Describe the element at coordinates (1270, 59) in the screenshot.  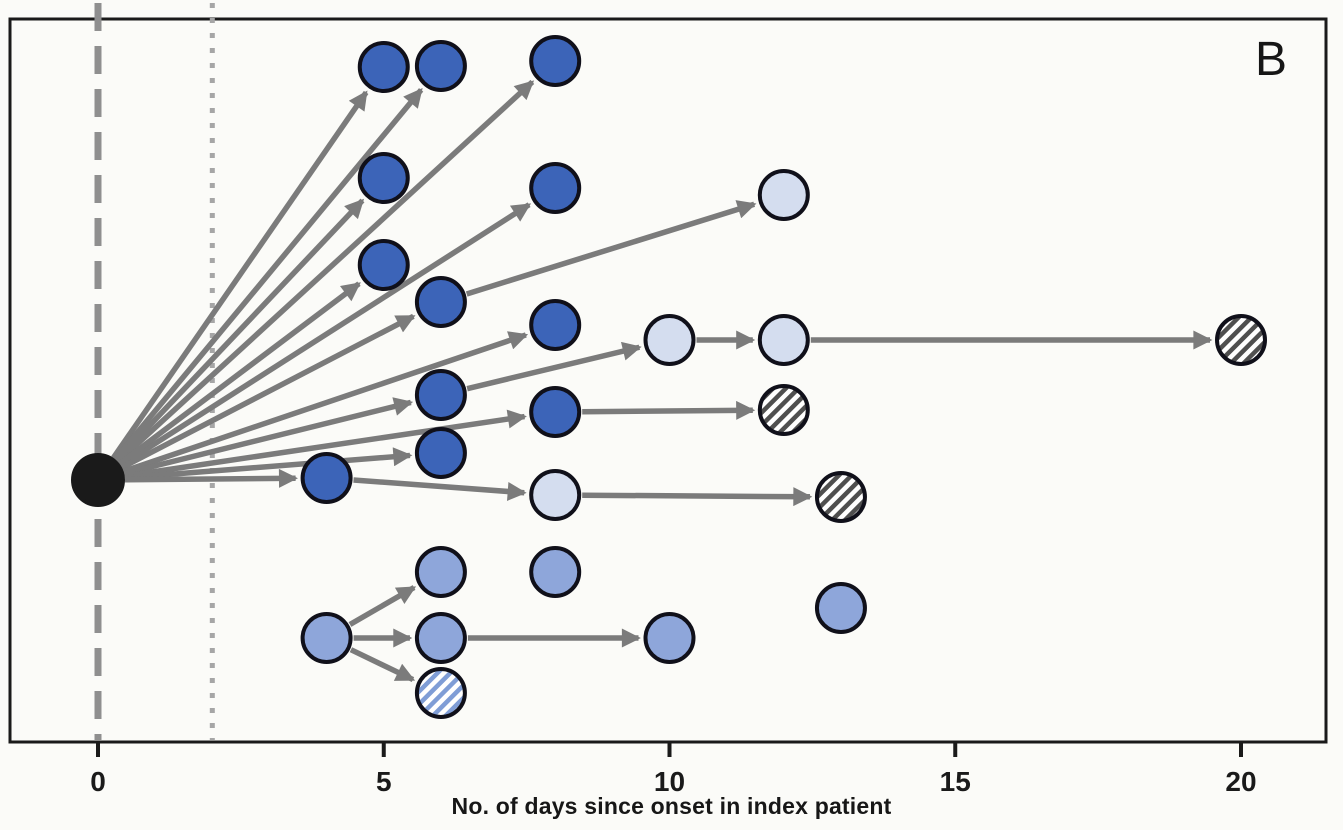
I see `panel-label: B` at that location.